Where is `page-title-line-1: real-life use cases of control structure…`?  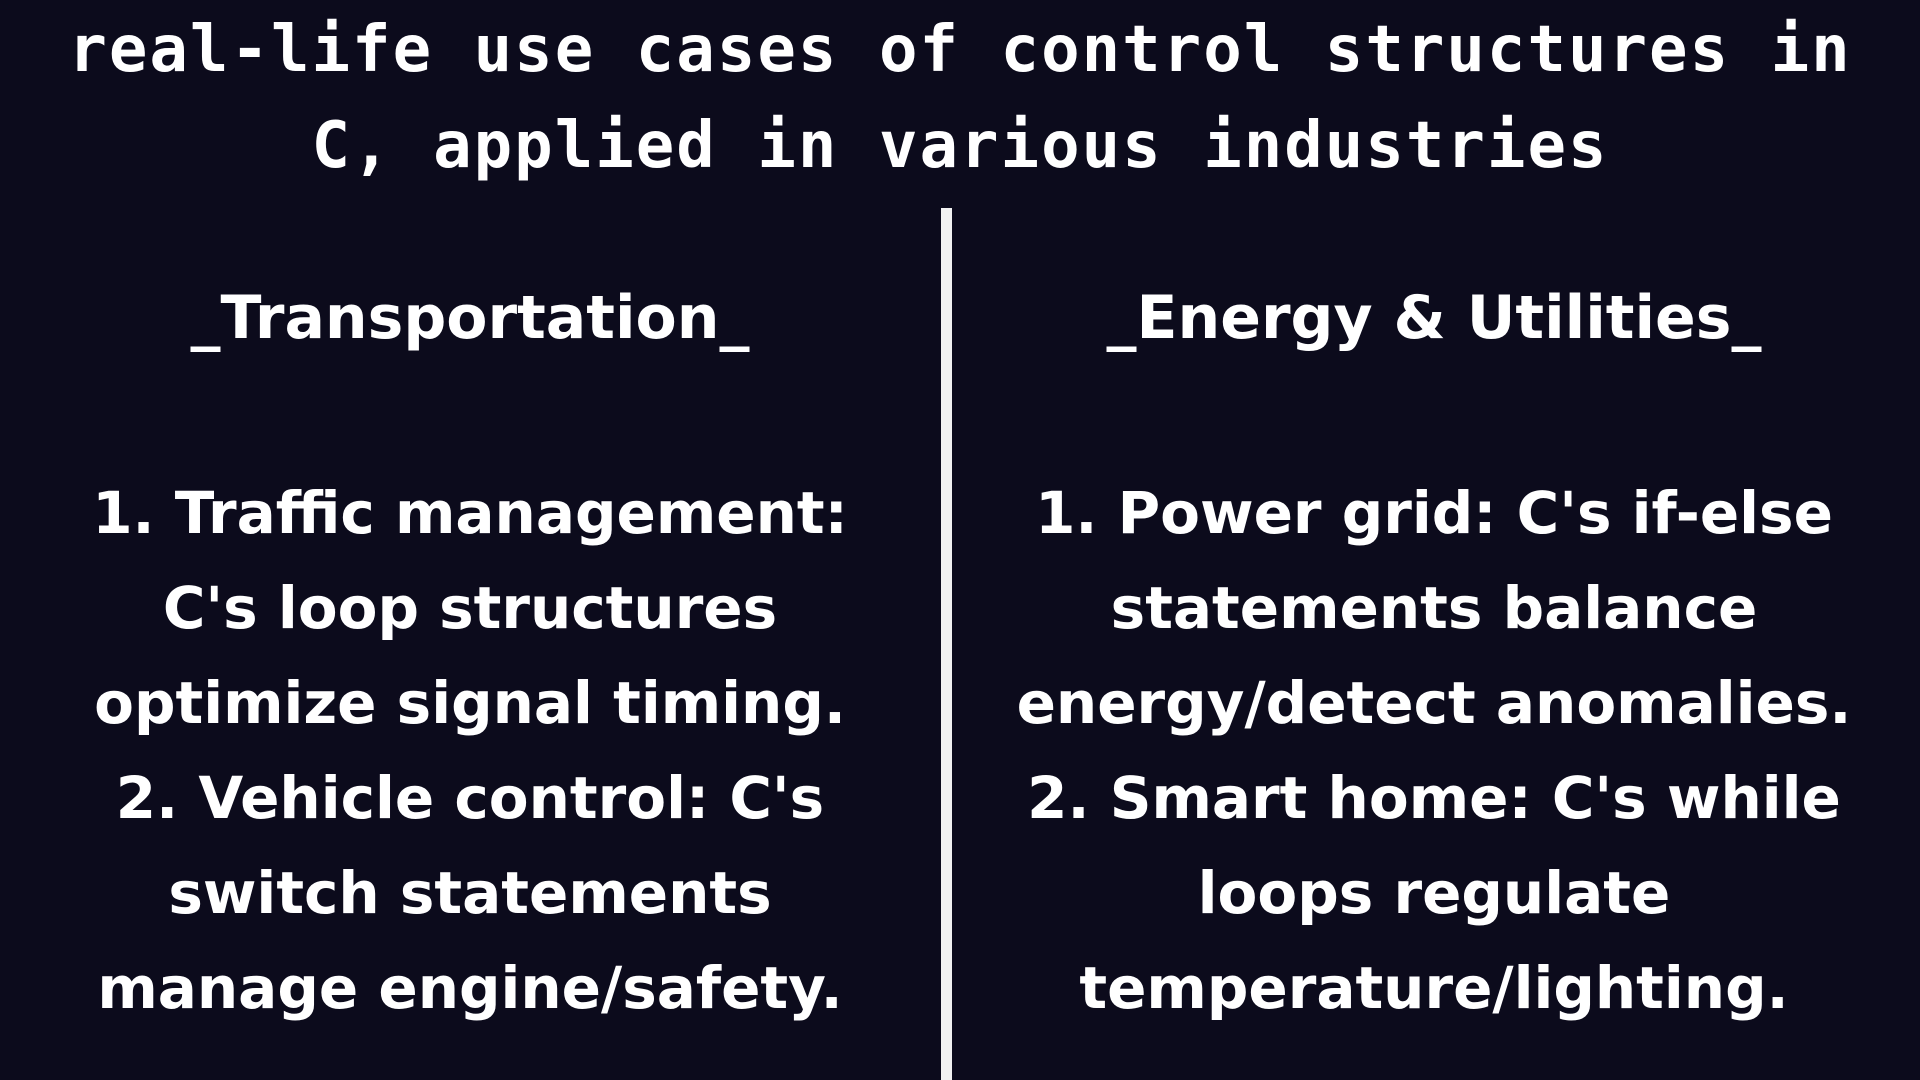 page-title-line-1: real-life use cases of control structure… is located at coordinates (960, 50).